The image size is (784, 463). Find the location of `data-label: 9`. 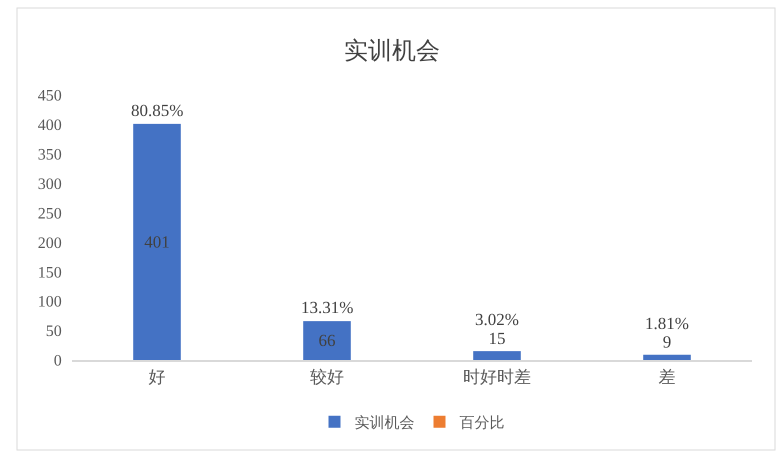

data-label: 9 is located at coordinates (667, 342).